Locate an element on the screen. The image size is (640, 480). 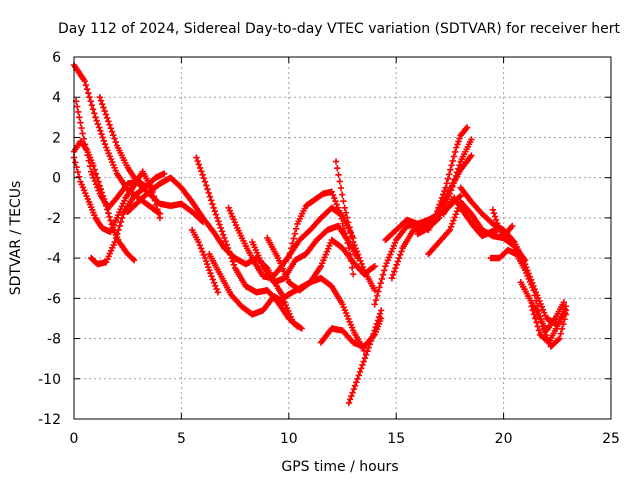
x-tick-label: 25 is located at coordinates (611, 439).